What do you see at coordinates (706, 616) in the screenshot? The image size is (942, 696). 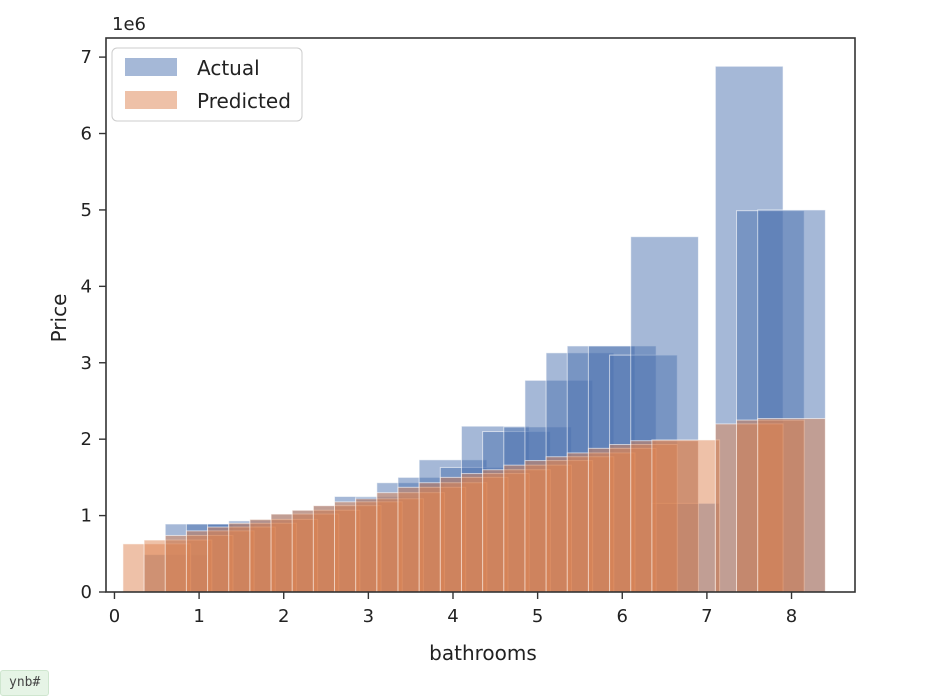 I see `x-tick-label-7: 7` at bounding box center [706, 616].